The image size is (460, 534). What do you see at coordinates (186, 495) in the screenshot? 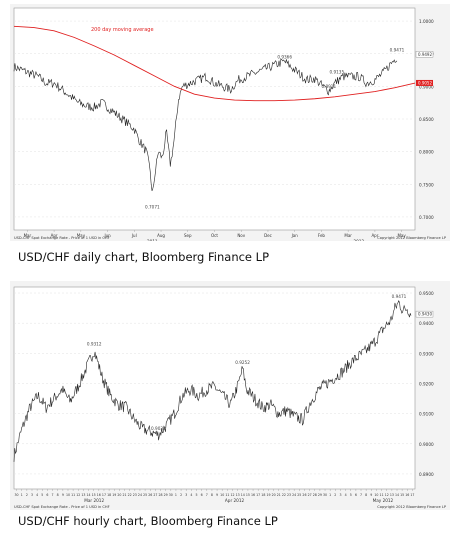
I see `x-tick-label: 3` at bounding box center [186, 495].